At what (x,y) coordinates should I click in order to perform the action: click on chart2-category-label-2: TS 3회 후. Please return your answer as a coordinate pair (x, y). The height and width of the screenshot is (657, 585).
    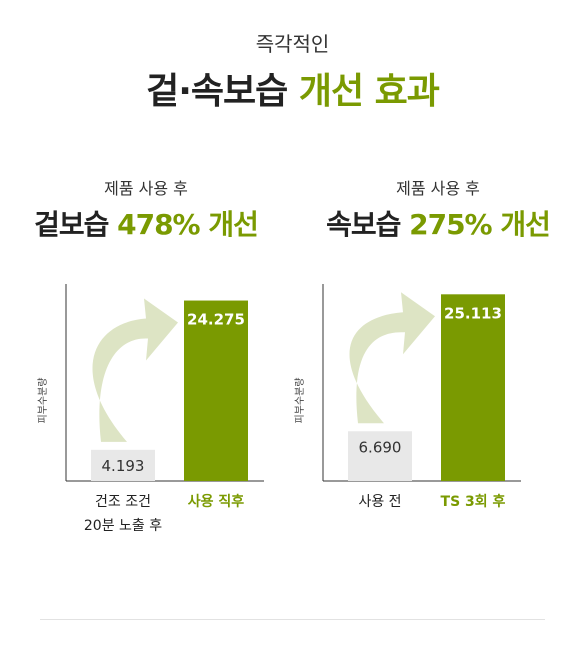
    Looking at the image, I should click on (473, 502).